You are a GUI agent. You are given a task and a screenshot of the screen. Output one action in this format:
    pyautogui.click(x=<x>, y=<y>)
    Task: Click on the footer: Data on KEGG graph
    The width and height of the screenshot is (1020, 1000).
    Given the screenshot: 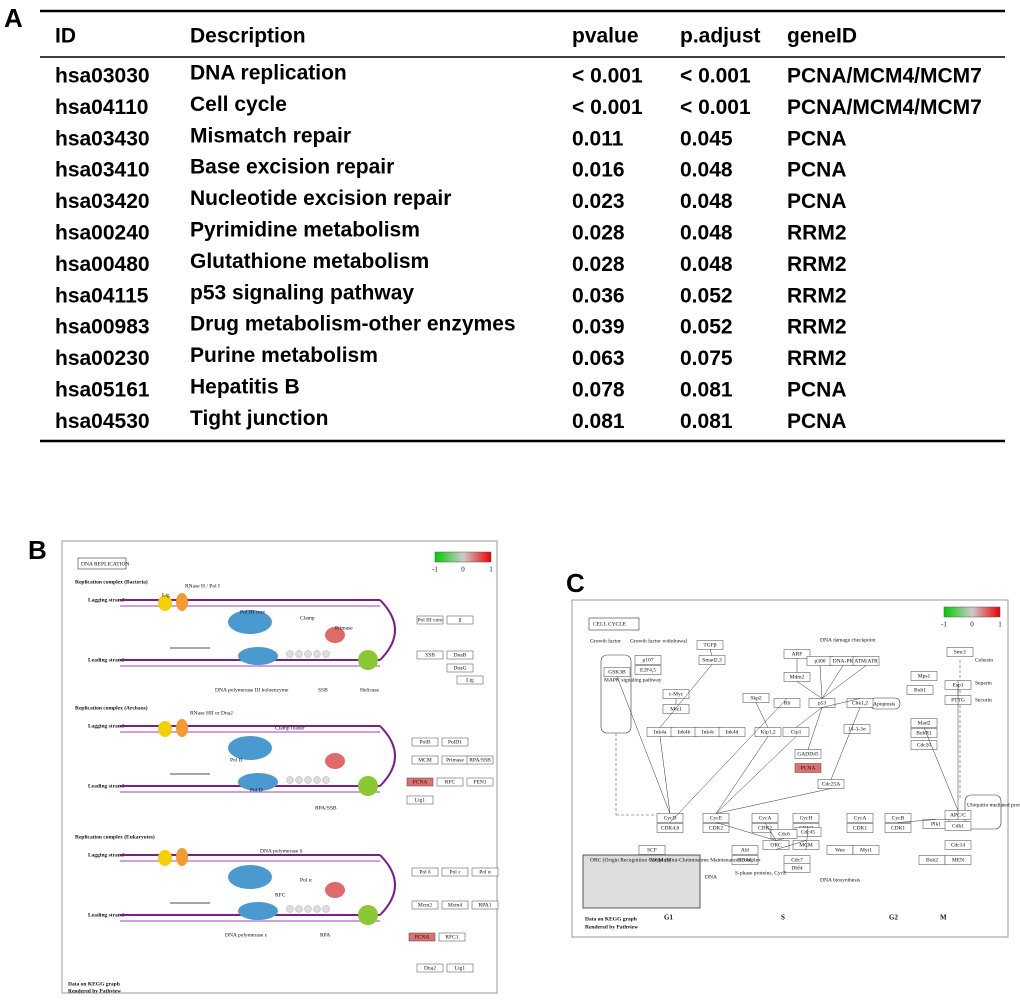 What is the action you would take?
    pyautogui.click(x=611, y=919)
    